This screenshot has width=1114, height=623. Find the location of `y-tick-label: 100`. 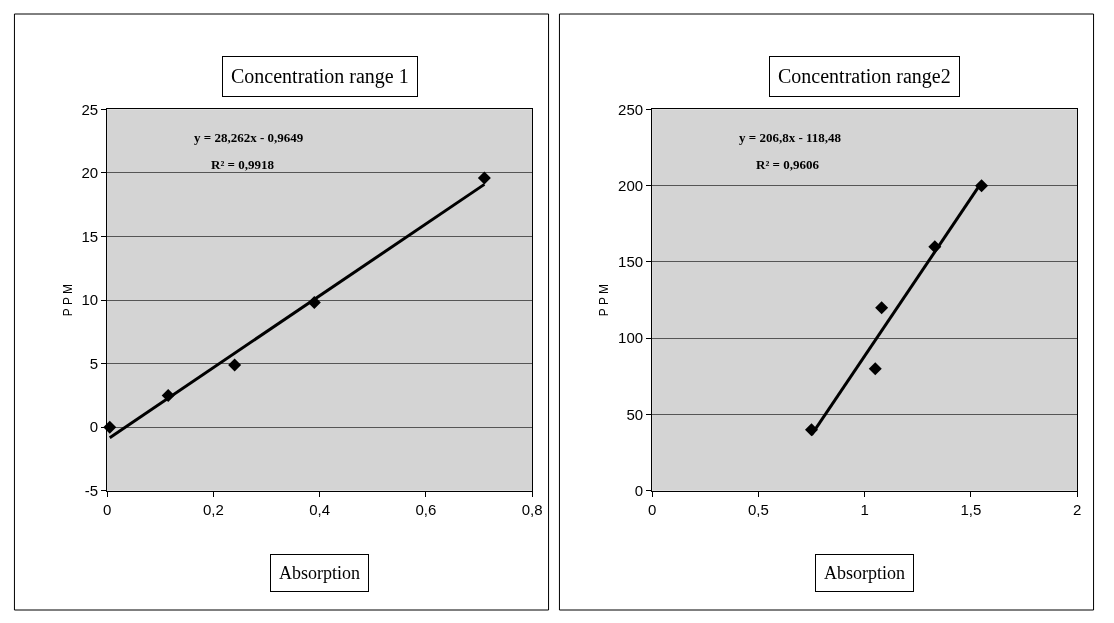

y-tick-label: 100 is located at coordinates (631, 338).